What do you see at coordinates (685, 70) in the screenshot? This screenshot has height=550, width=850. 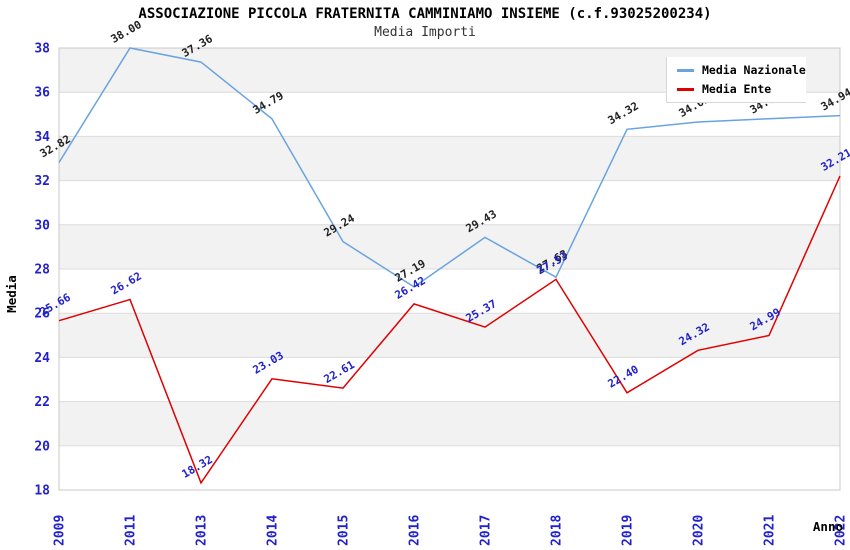 I see `nazionale-line-swatch-icon` at bounding box center [685, 70].